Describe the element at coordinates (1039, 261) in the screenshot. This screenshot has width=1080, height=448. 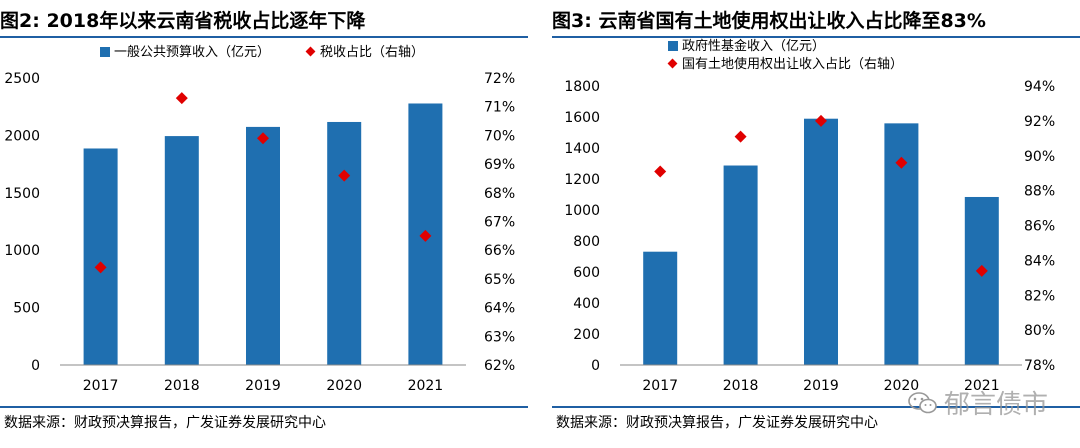
I see `right-axis-tick-label: 84%` at that location.